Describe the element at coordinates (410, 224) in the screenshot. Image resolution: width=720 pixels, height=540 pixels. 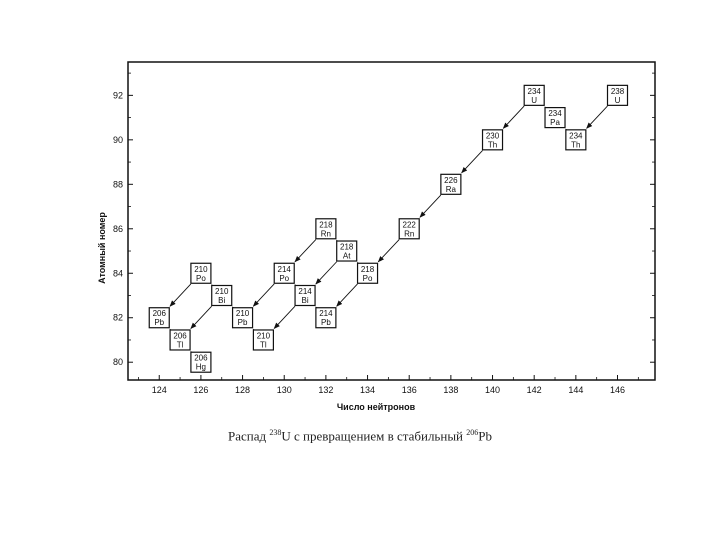
I see `nuclide-mass-number: 222` at that location.